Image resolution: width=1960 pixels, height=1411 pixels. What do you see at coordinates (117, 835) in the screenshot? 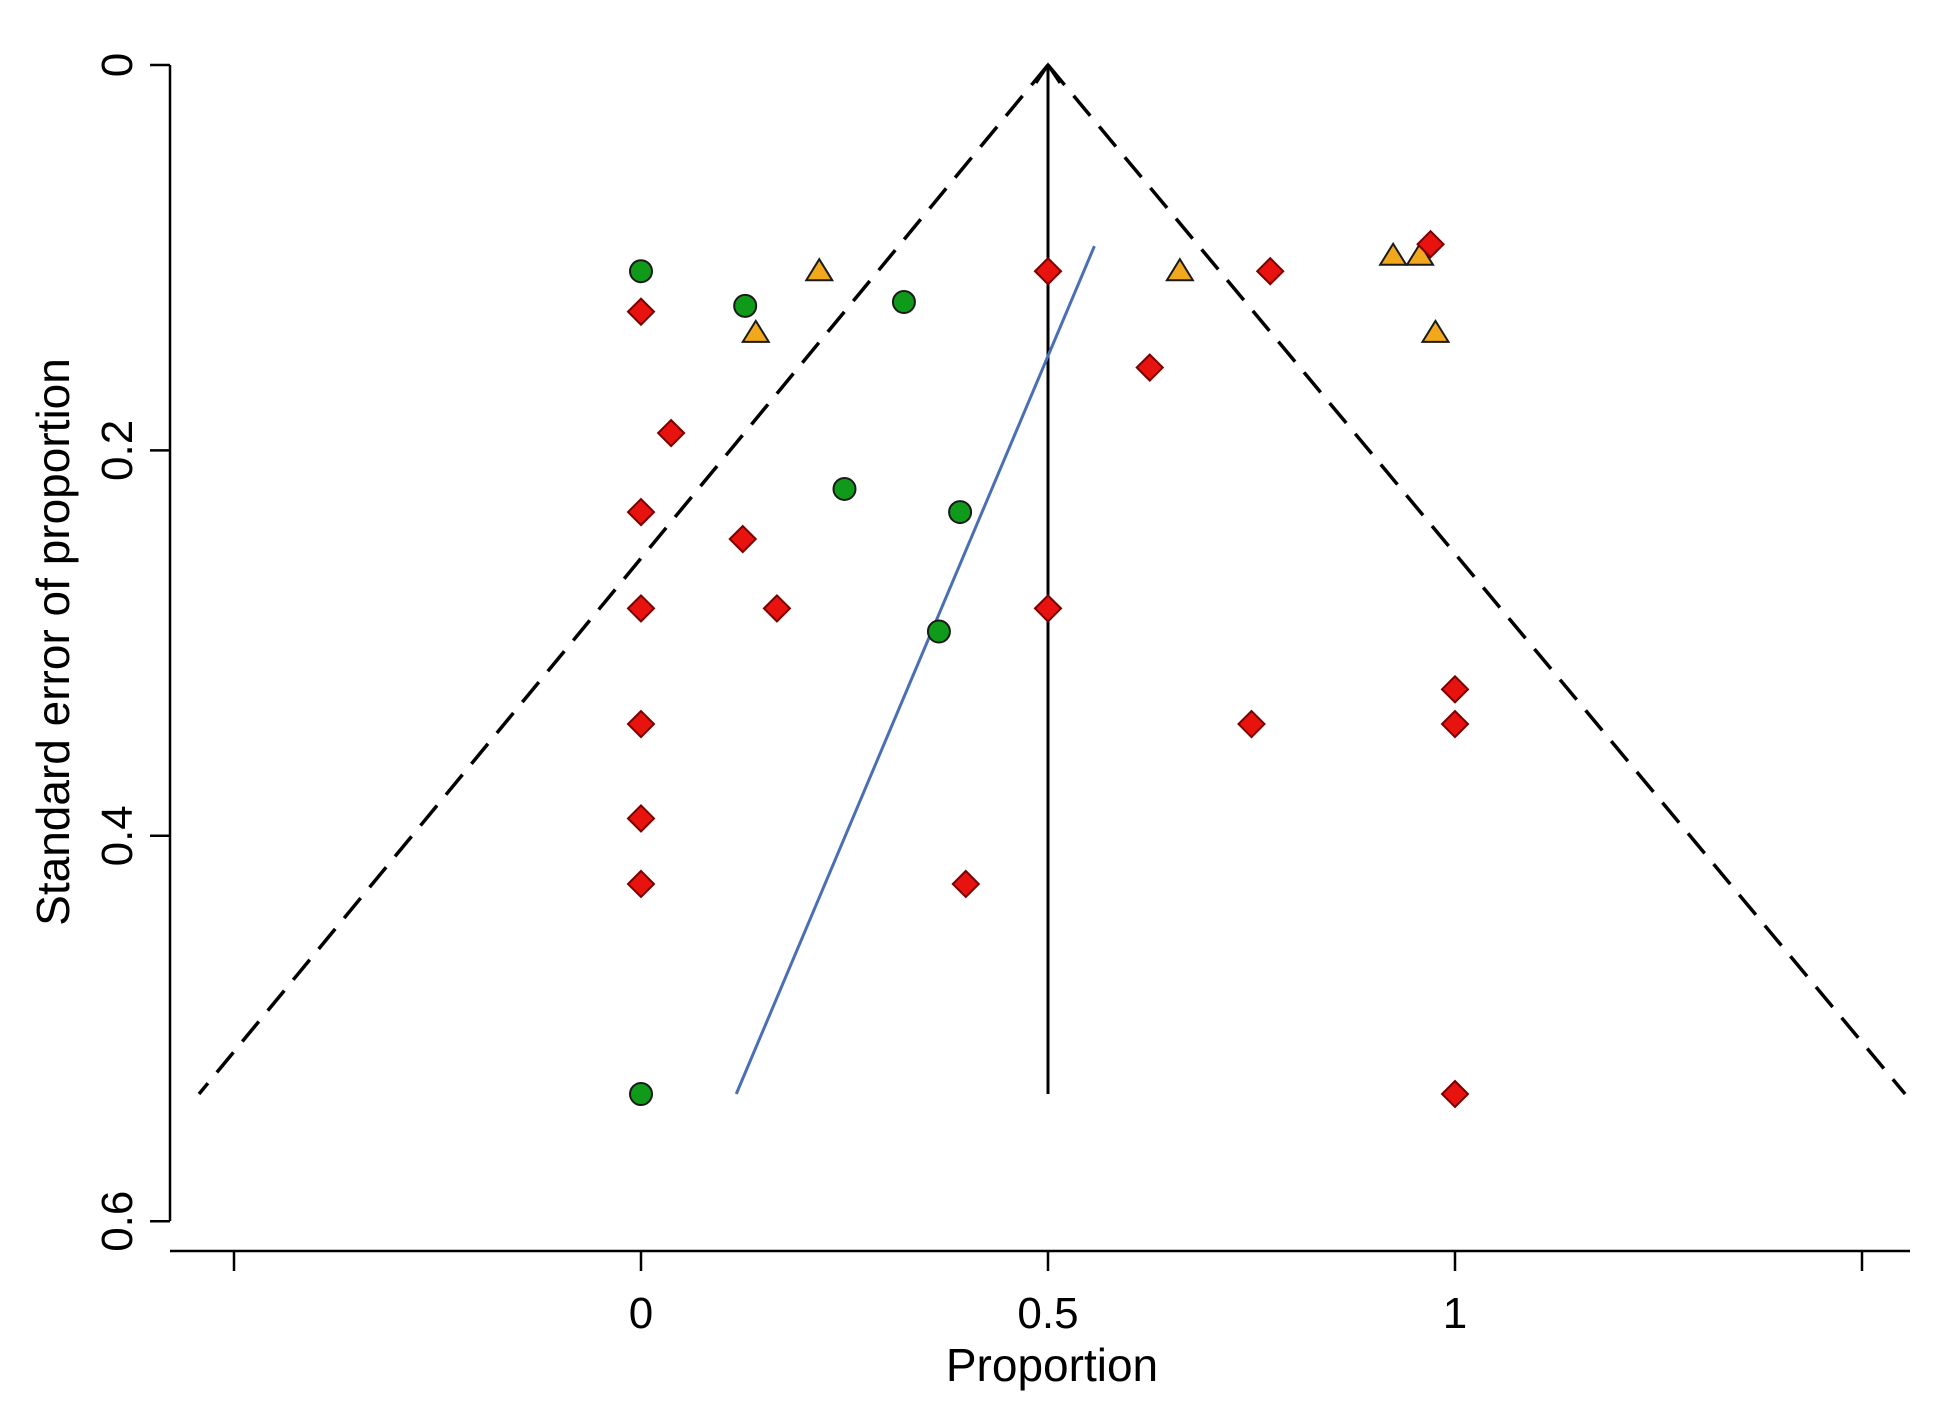
I see `y-tick-label: 0.4` at bounding box center [117, 835].